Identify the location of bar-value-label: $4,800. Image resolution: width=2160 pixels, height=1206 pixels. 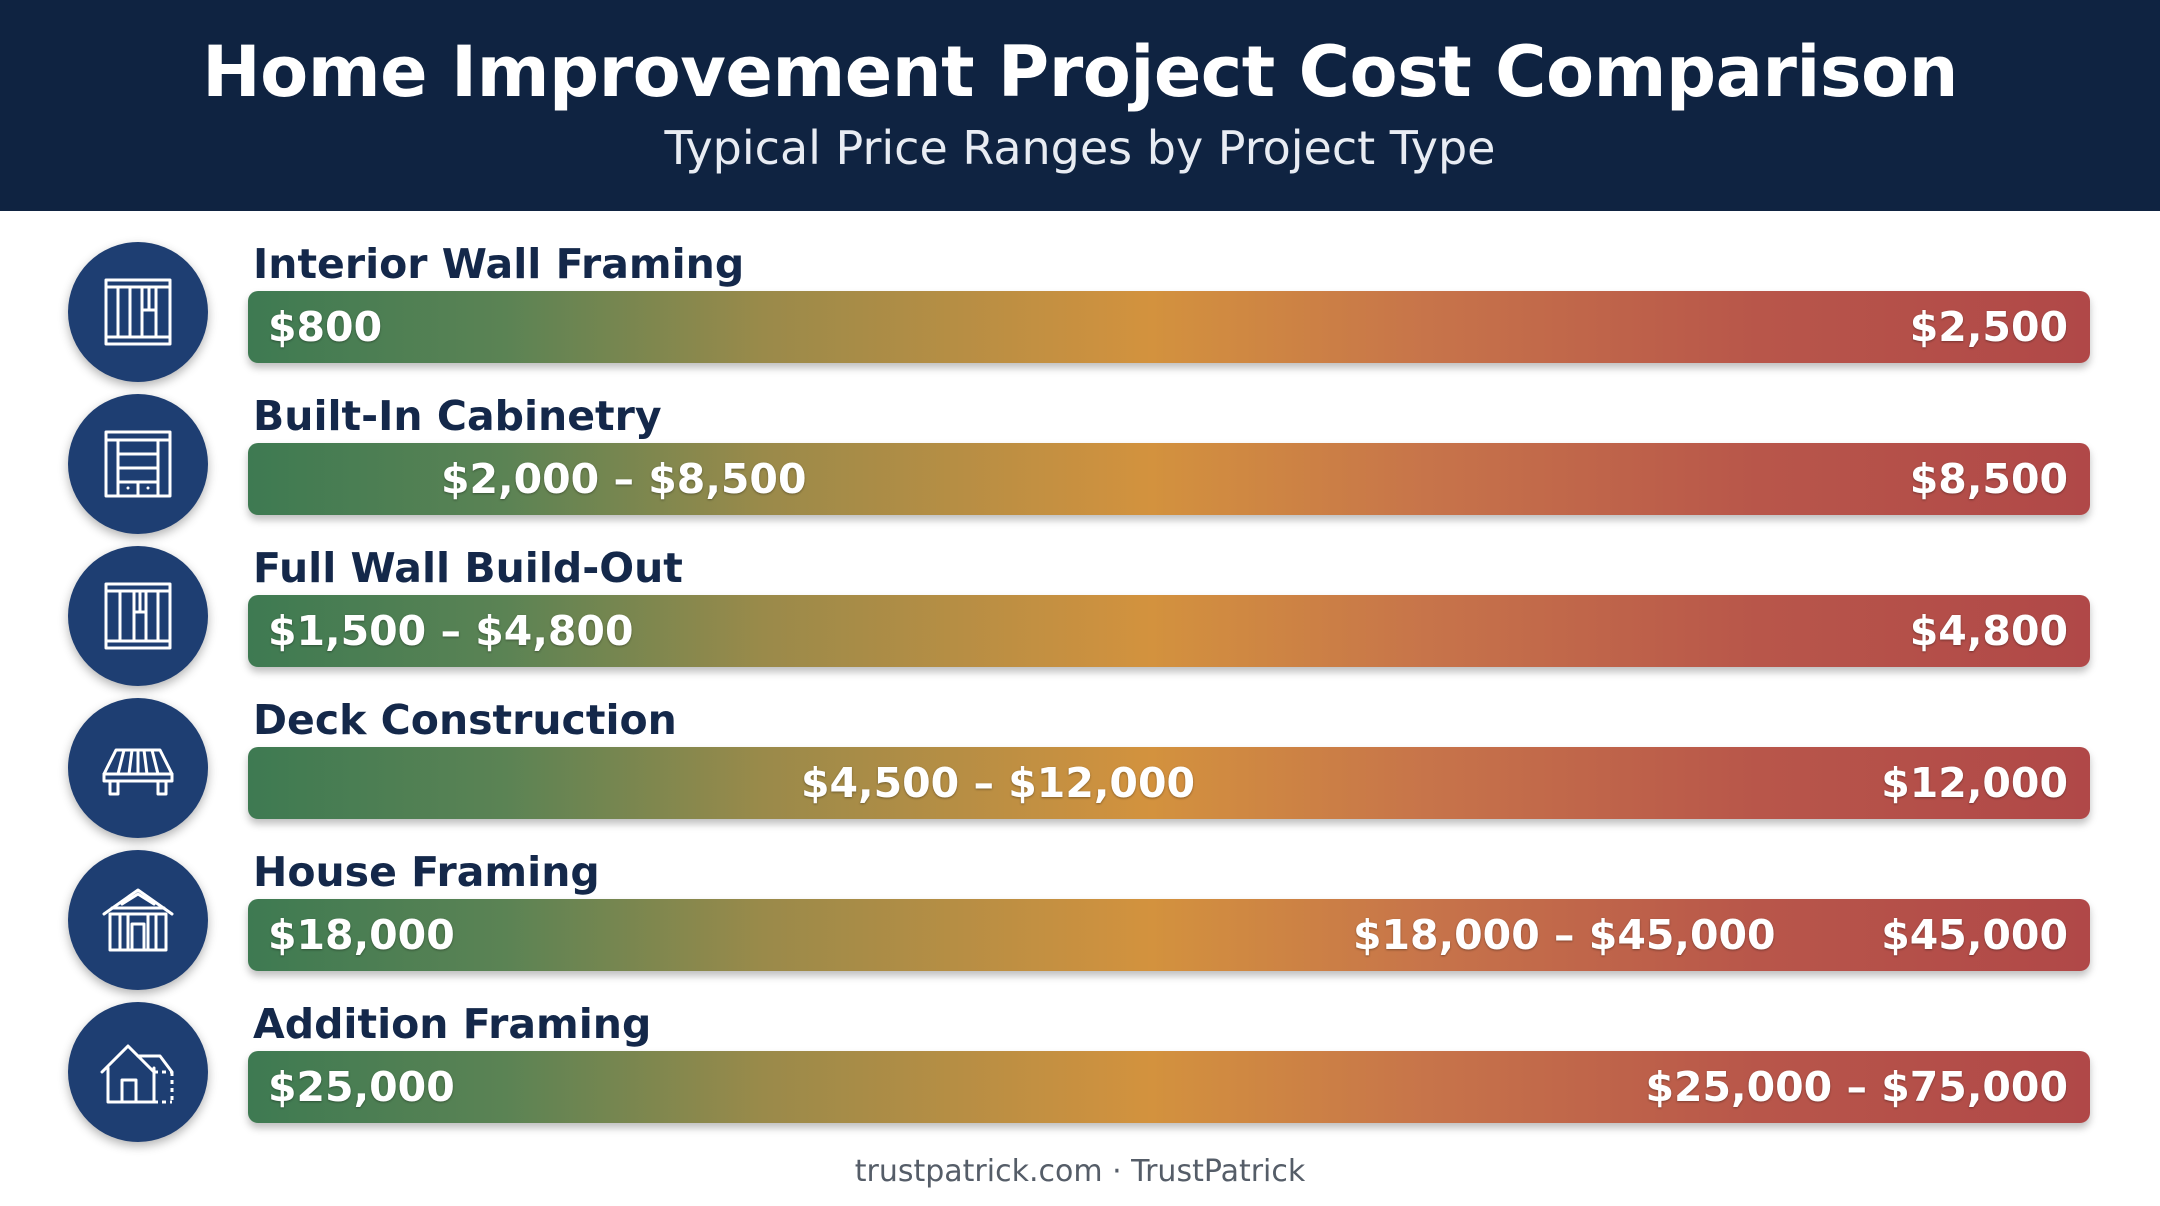
(1988, 631).